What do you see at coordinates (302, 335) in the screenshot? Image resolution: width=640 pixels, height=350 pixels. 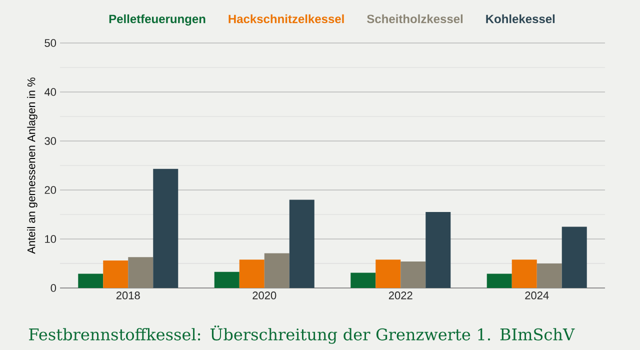 I see `text: Festbrennstoffkessel: Überschreitung der Grenzwerte 1. BImSchV` at bounding box center [302, 335].